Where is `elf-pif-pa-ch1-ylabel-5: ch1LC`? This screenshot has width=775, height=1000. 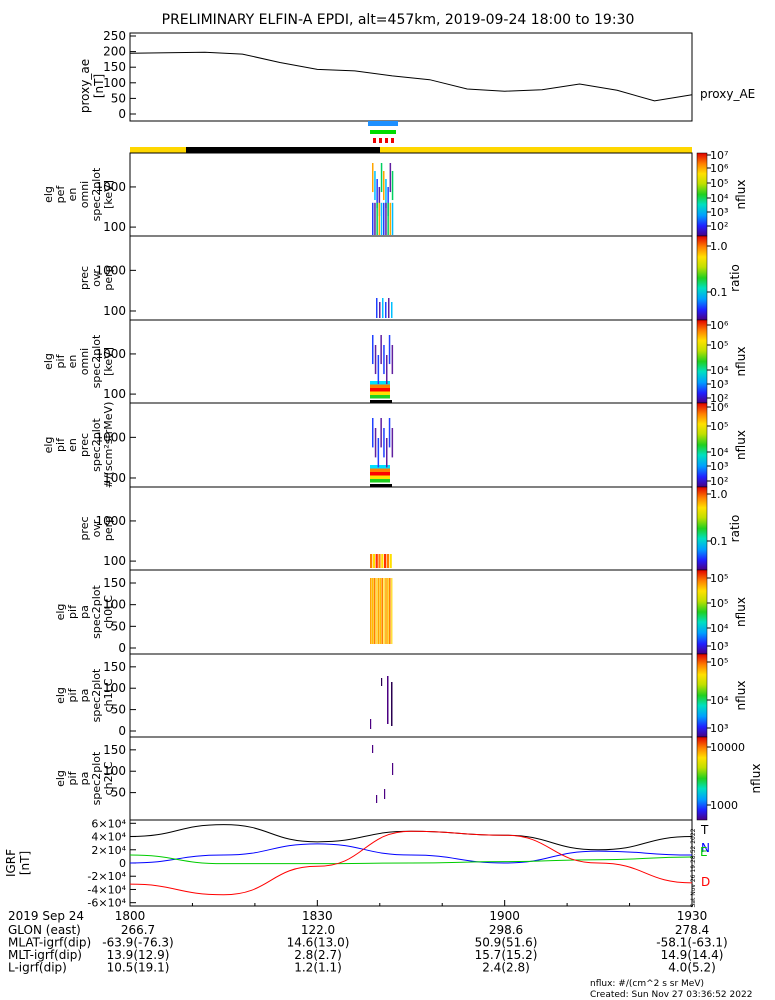
elf-pif-pa-ch1-ylabel-5: ch1LC is located at coordinates (108, 695).